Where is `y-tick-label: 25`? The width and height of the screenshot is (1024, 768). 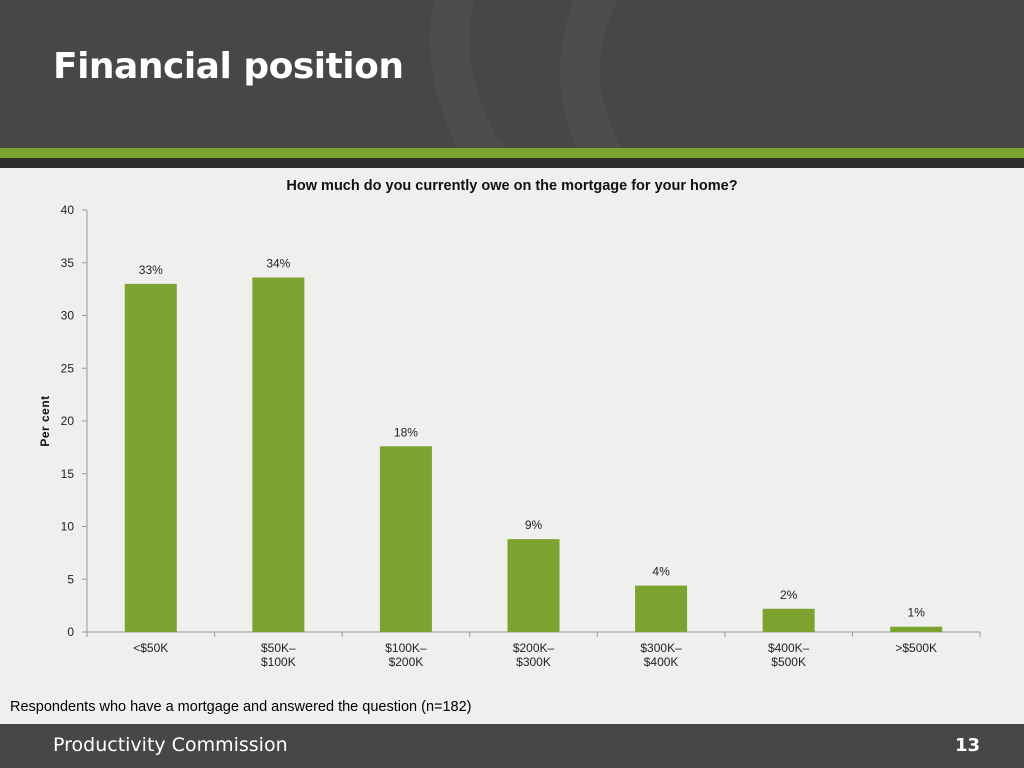
y-tick-label: 25 is located at coordinates (68, 368).